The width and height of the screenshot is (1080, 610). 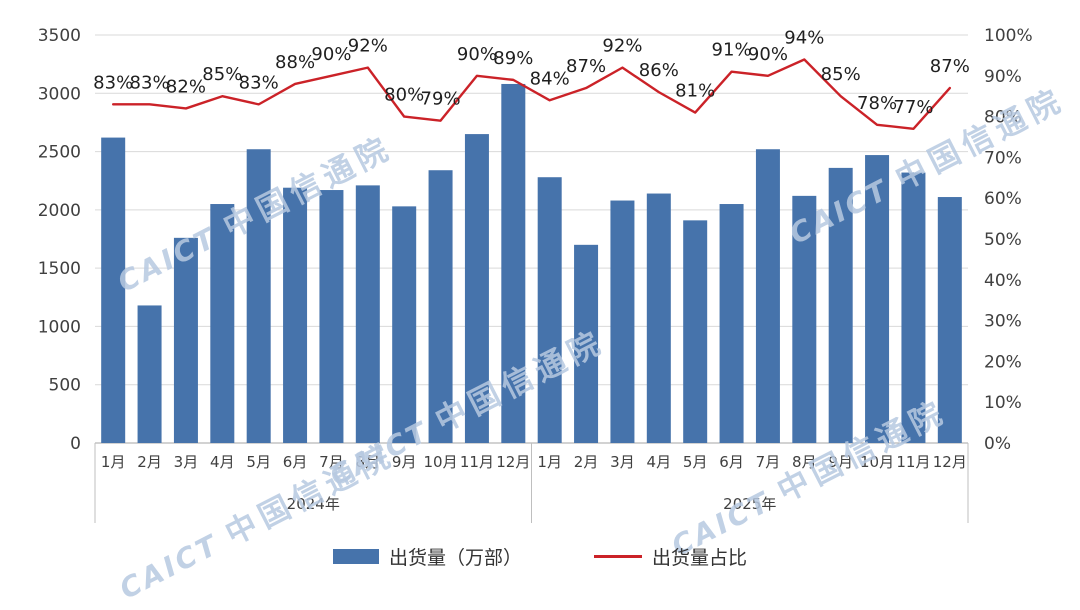 What do you see at coordinates (1003, 240) in the screenshot?
I see `right-axis-tick: 50%` at bounding box center [1003, 240].